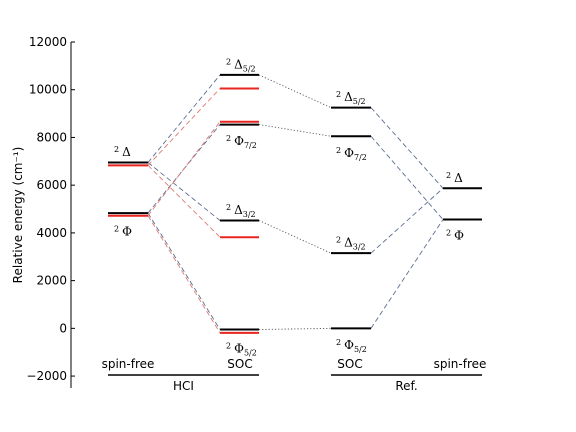 This screenshot has height=432, width=576. I want to click on term-label-lbl-ref-soc-p52: 2 Φ5/2, so click(351, 346).